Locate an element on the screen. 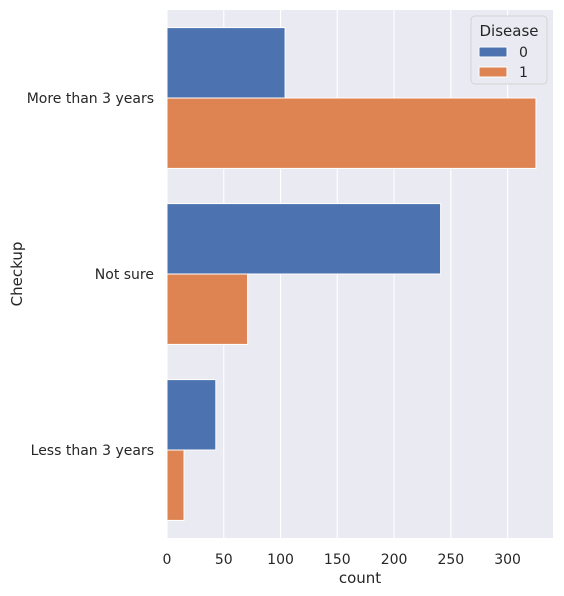  x-tick-label: 200 is located at coordinates (394, 560).